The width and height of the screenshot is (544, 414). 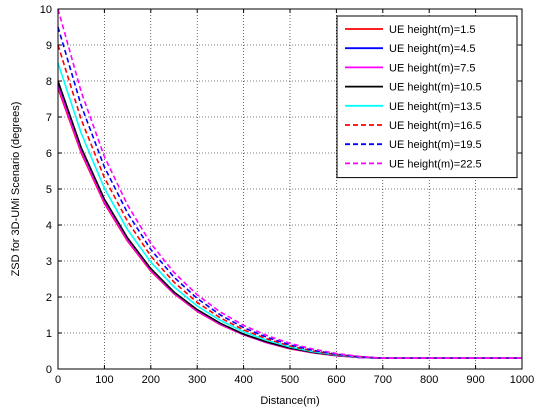 I want to click on x-tick-label: 400, so click(x=243, y=380).